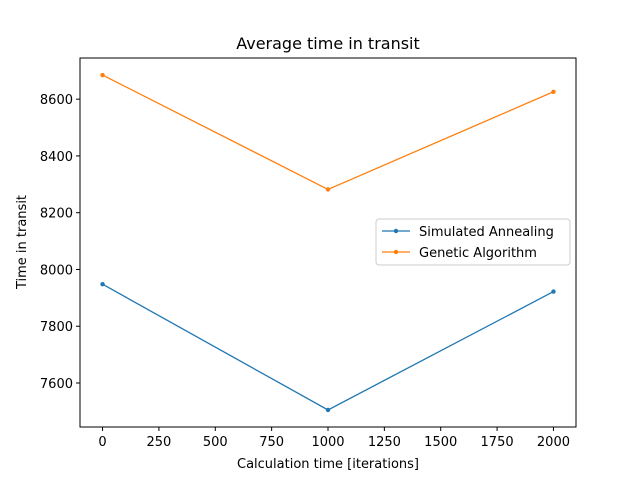  I want to click on legend-marker-simulated-annealing, so click(396, 231).